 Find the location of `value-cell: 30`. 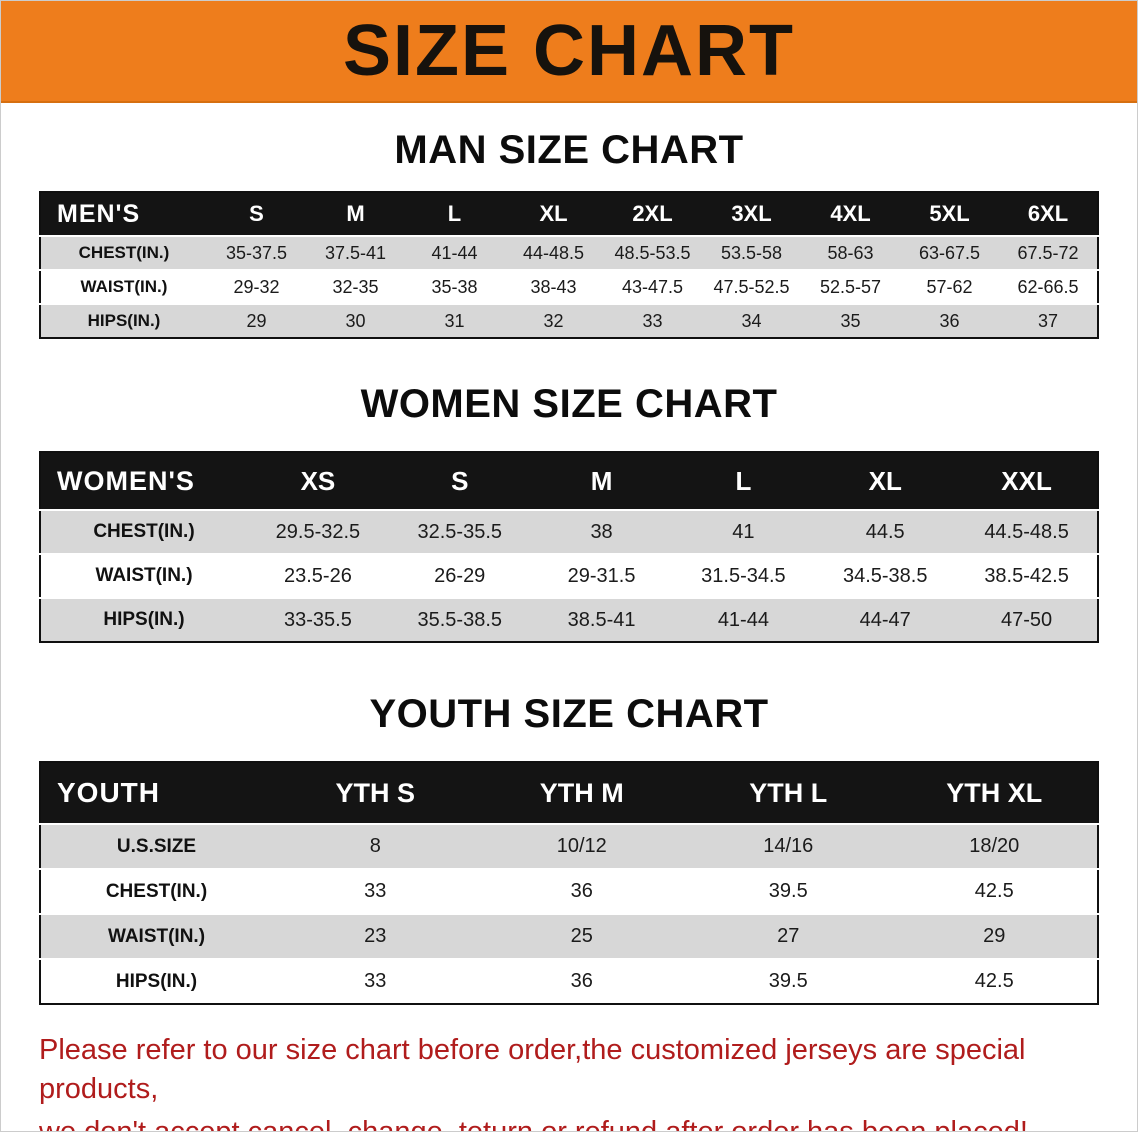

value-cell: 30 is located at coordinates (355, 320).